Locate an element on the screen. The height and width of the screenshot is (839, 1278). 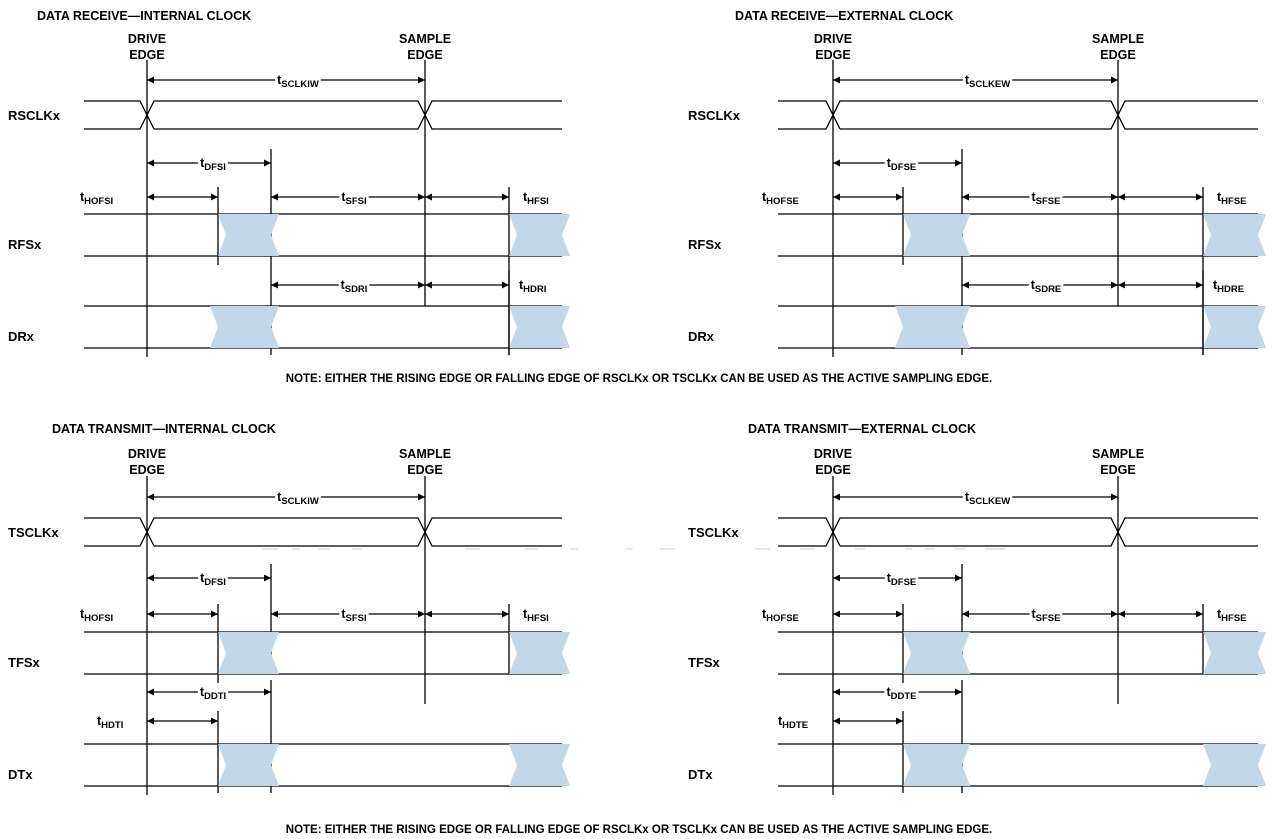
frame-sync-delay-label: tDFSE is located at coordinates (902, 579).